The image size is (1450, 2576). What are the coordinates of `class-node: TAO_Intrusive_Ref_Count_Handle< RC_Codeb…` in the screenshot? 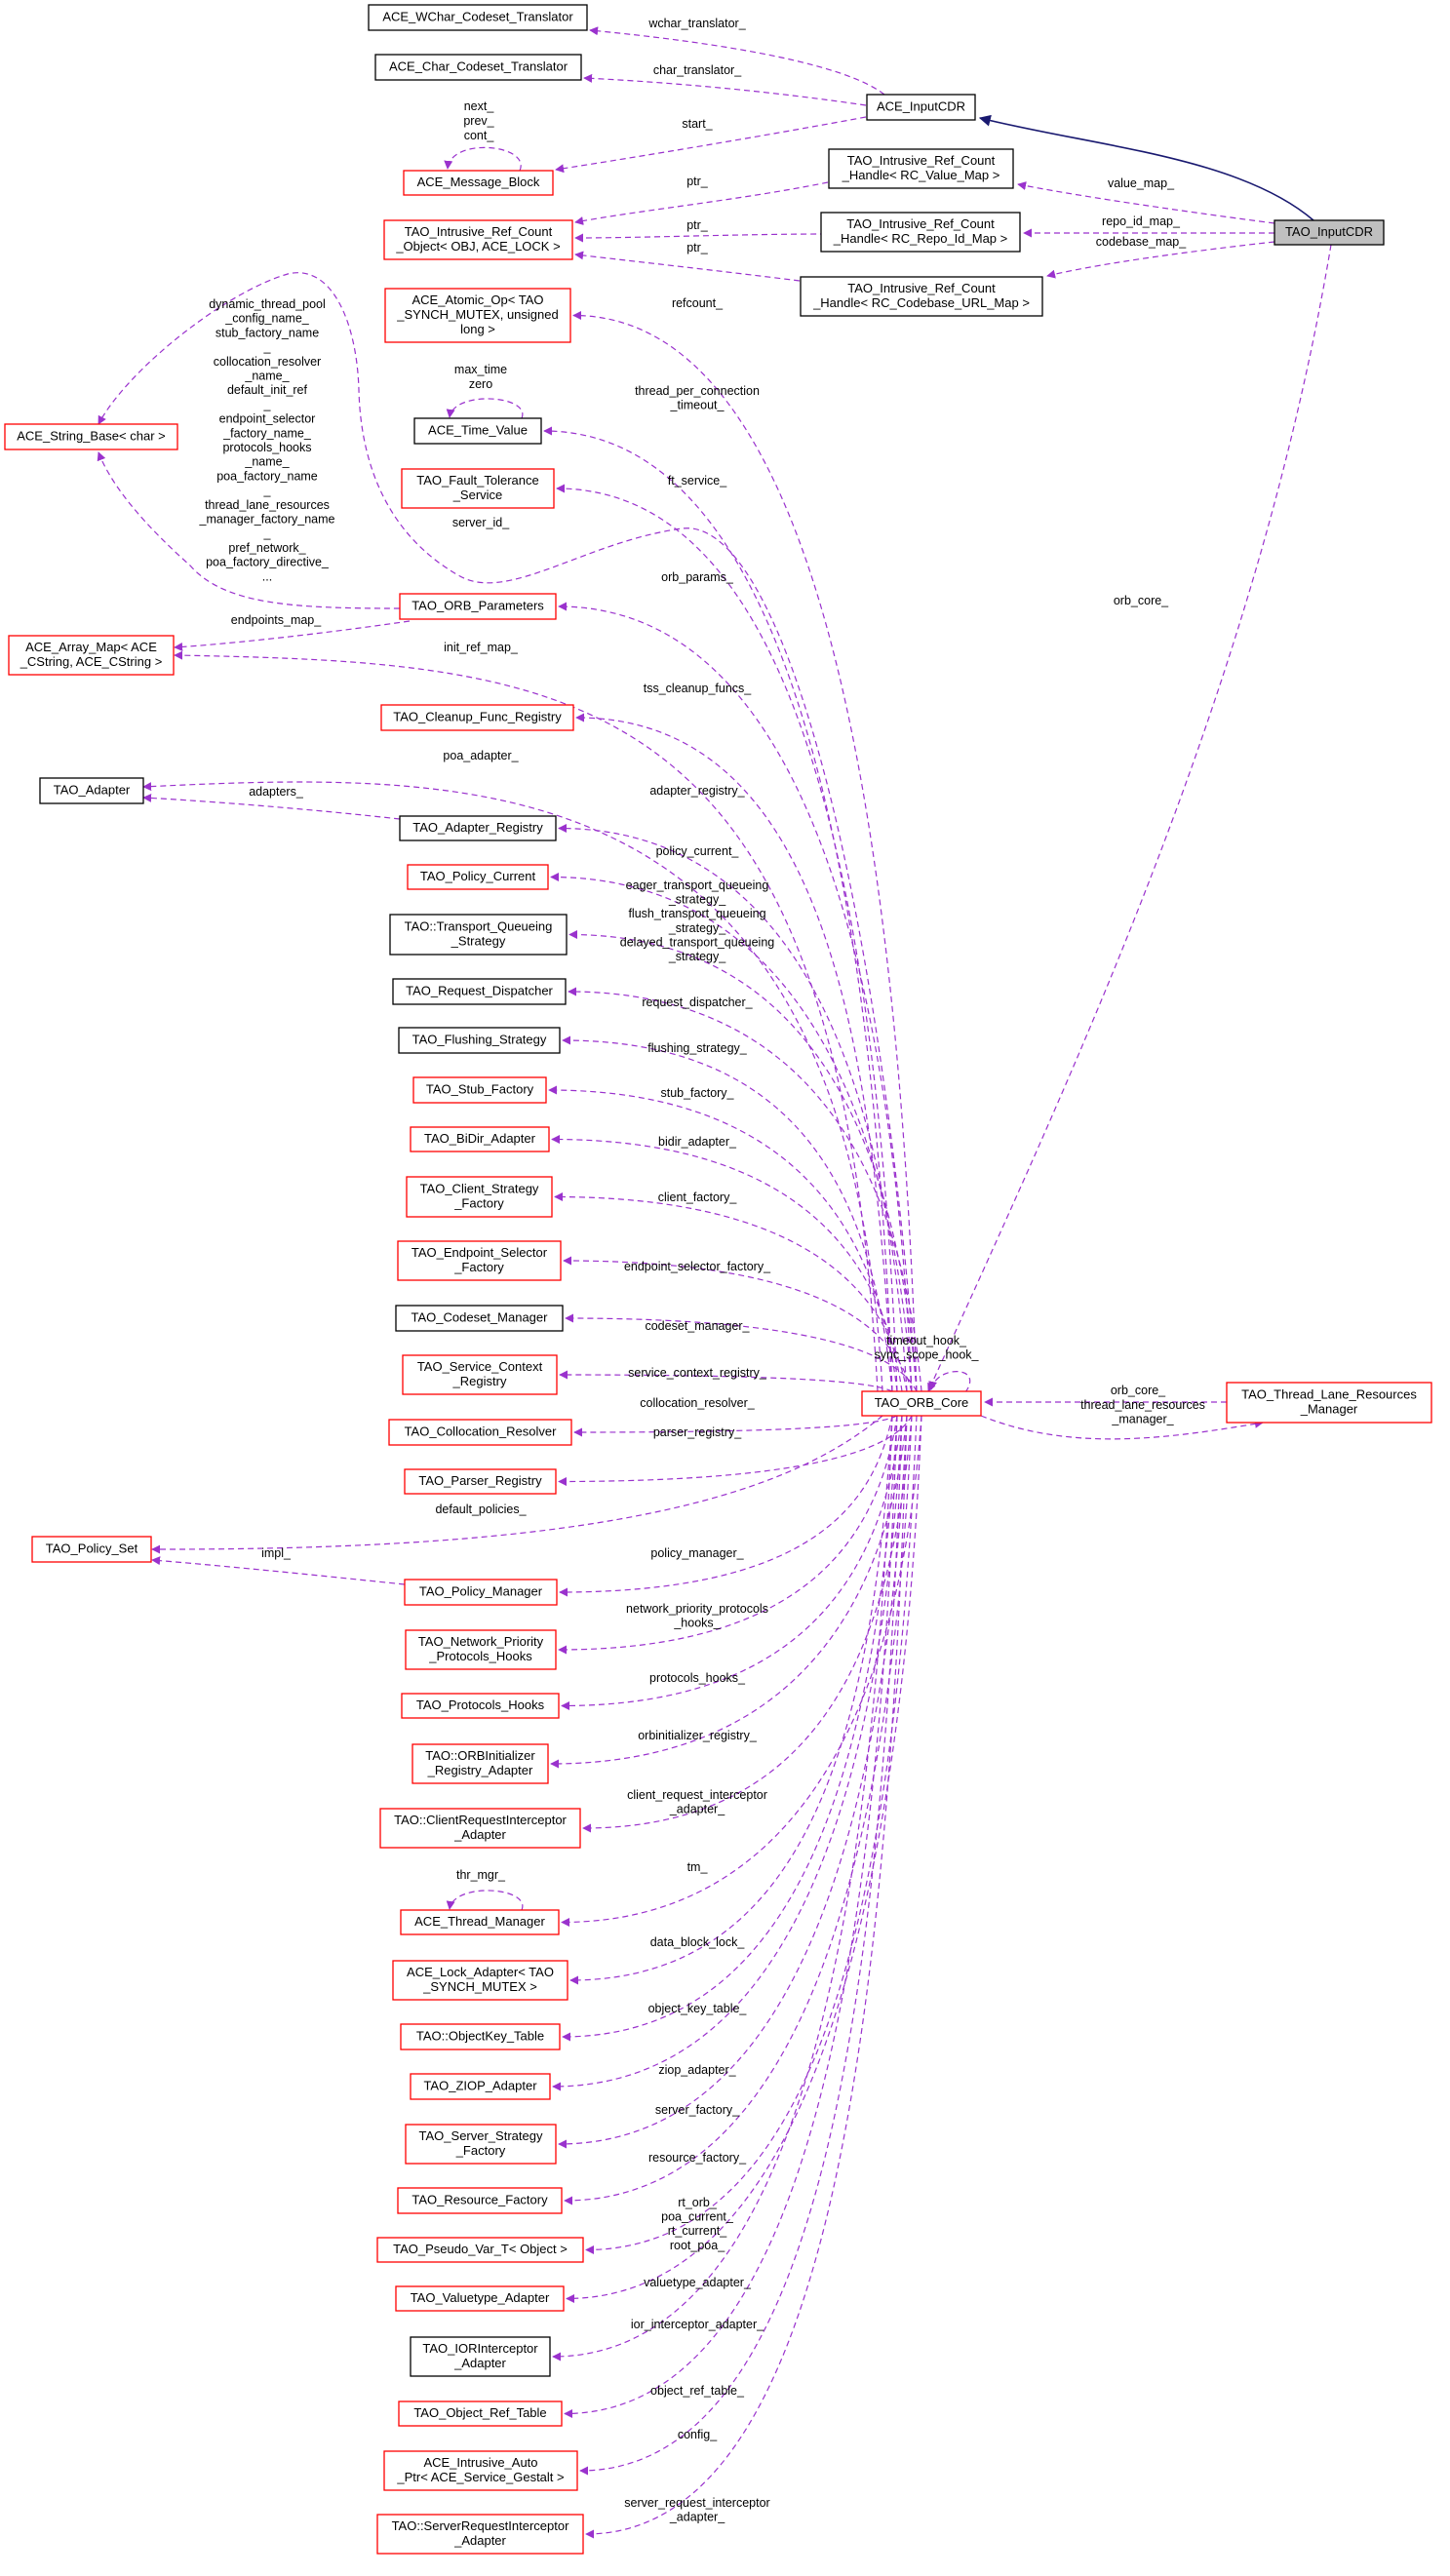 It's located at (921, 296).